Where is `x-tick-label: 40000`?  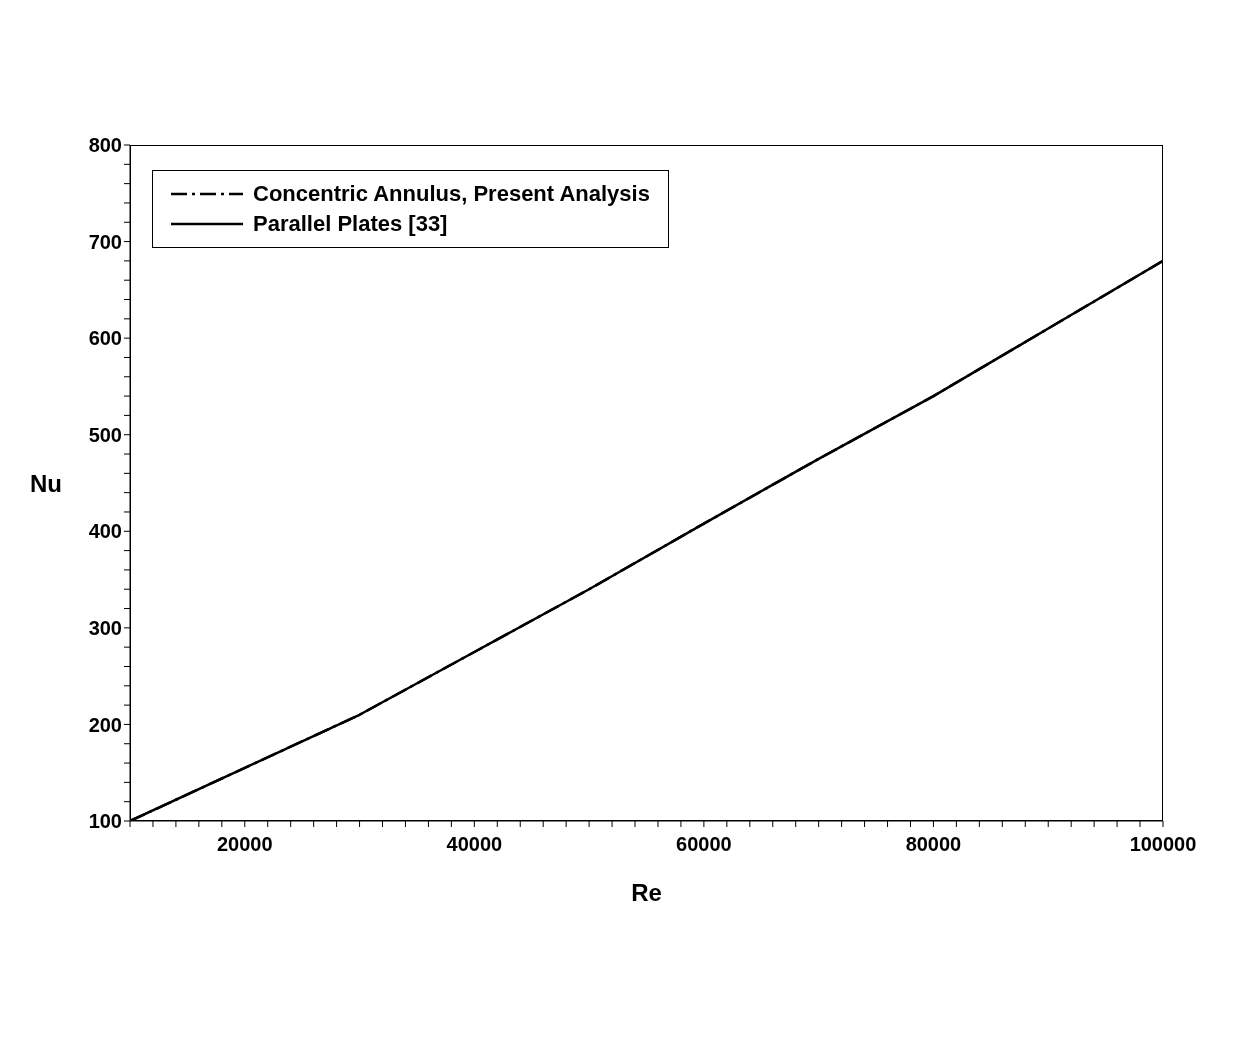 x-tick-label: 40000 is located at coordinates (474, 844).